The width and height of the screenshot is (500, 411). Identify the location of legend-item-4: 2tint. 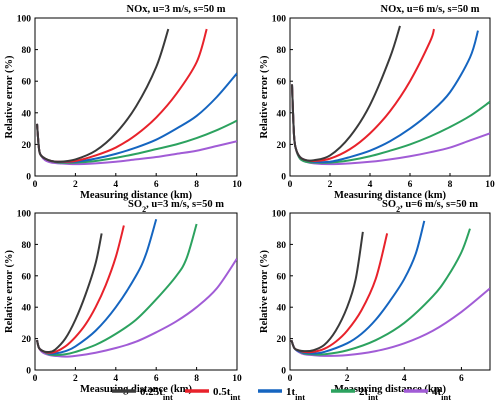
(354, 394).